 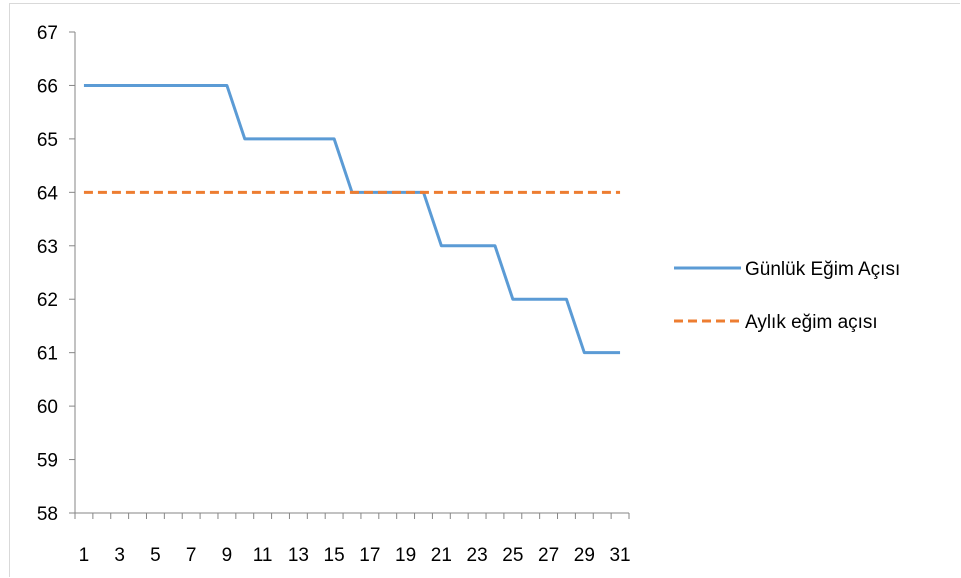 I want to click on legend-label: Günlük Eğim Açısı, so click(x=822, y=269).